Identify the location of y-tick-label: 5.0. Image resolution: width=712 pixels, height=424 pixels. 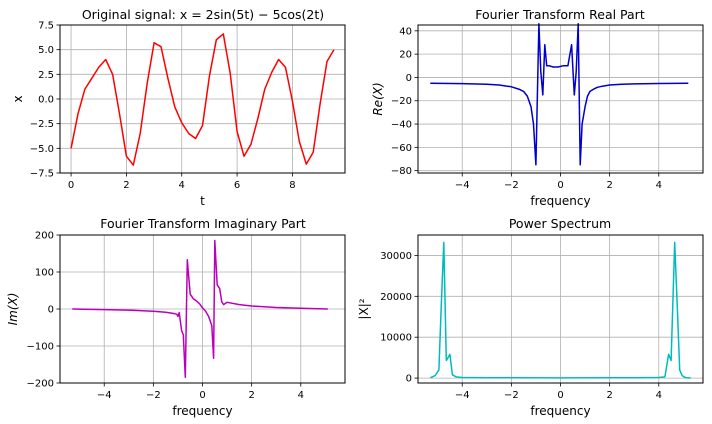
(46, 50).